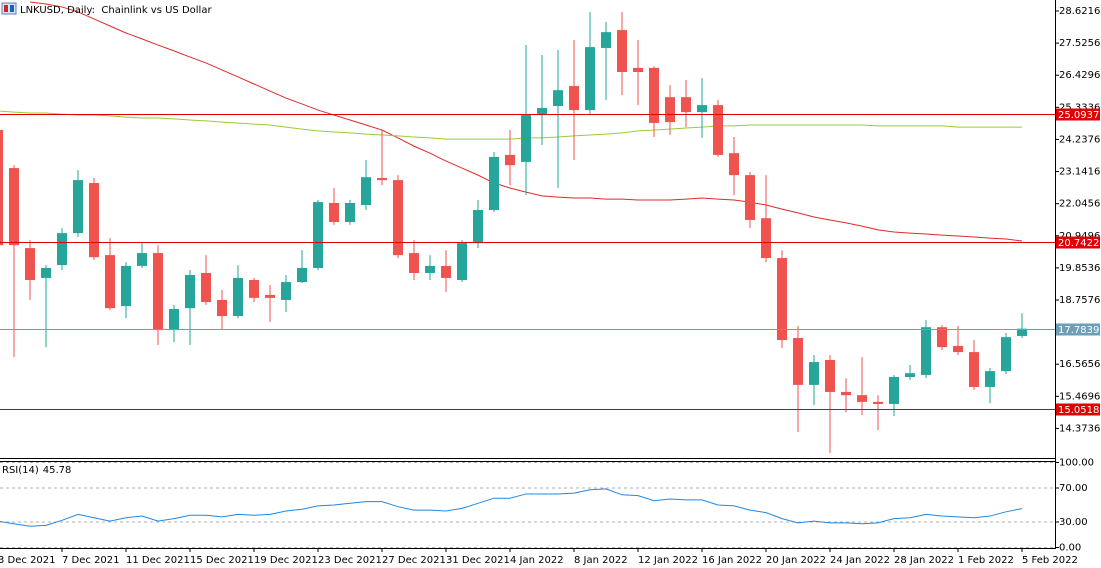 The image size is (1101, 568). I want to click on y-tick-label: 18.75760, so click(1080, 300).